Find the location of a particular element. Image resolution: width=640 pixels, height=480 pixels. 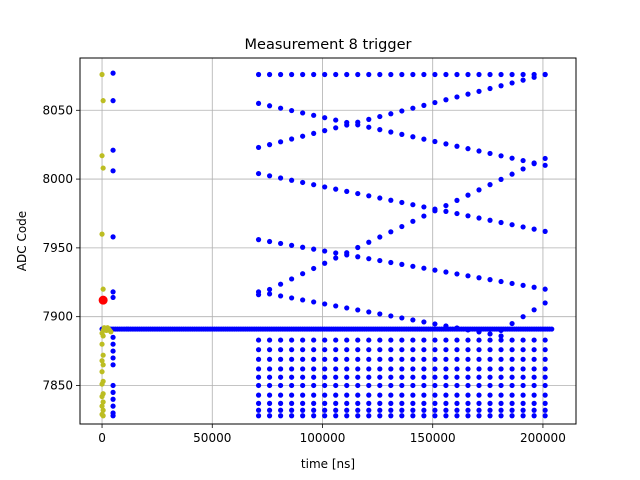

y-tick-label: 7900 is located at coordinates (57, 317).